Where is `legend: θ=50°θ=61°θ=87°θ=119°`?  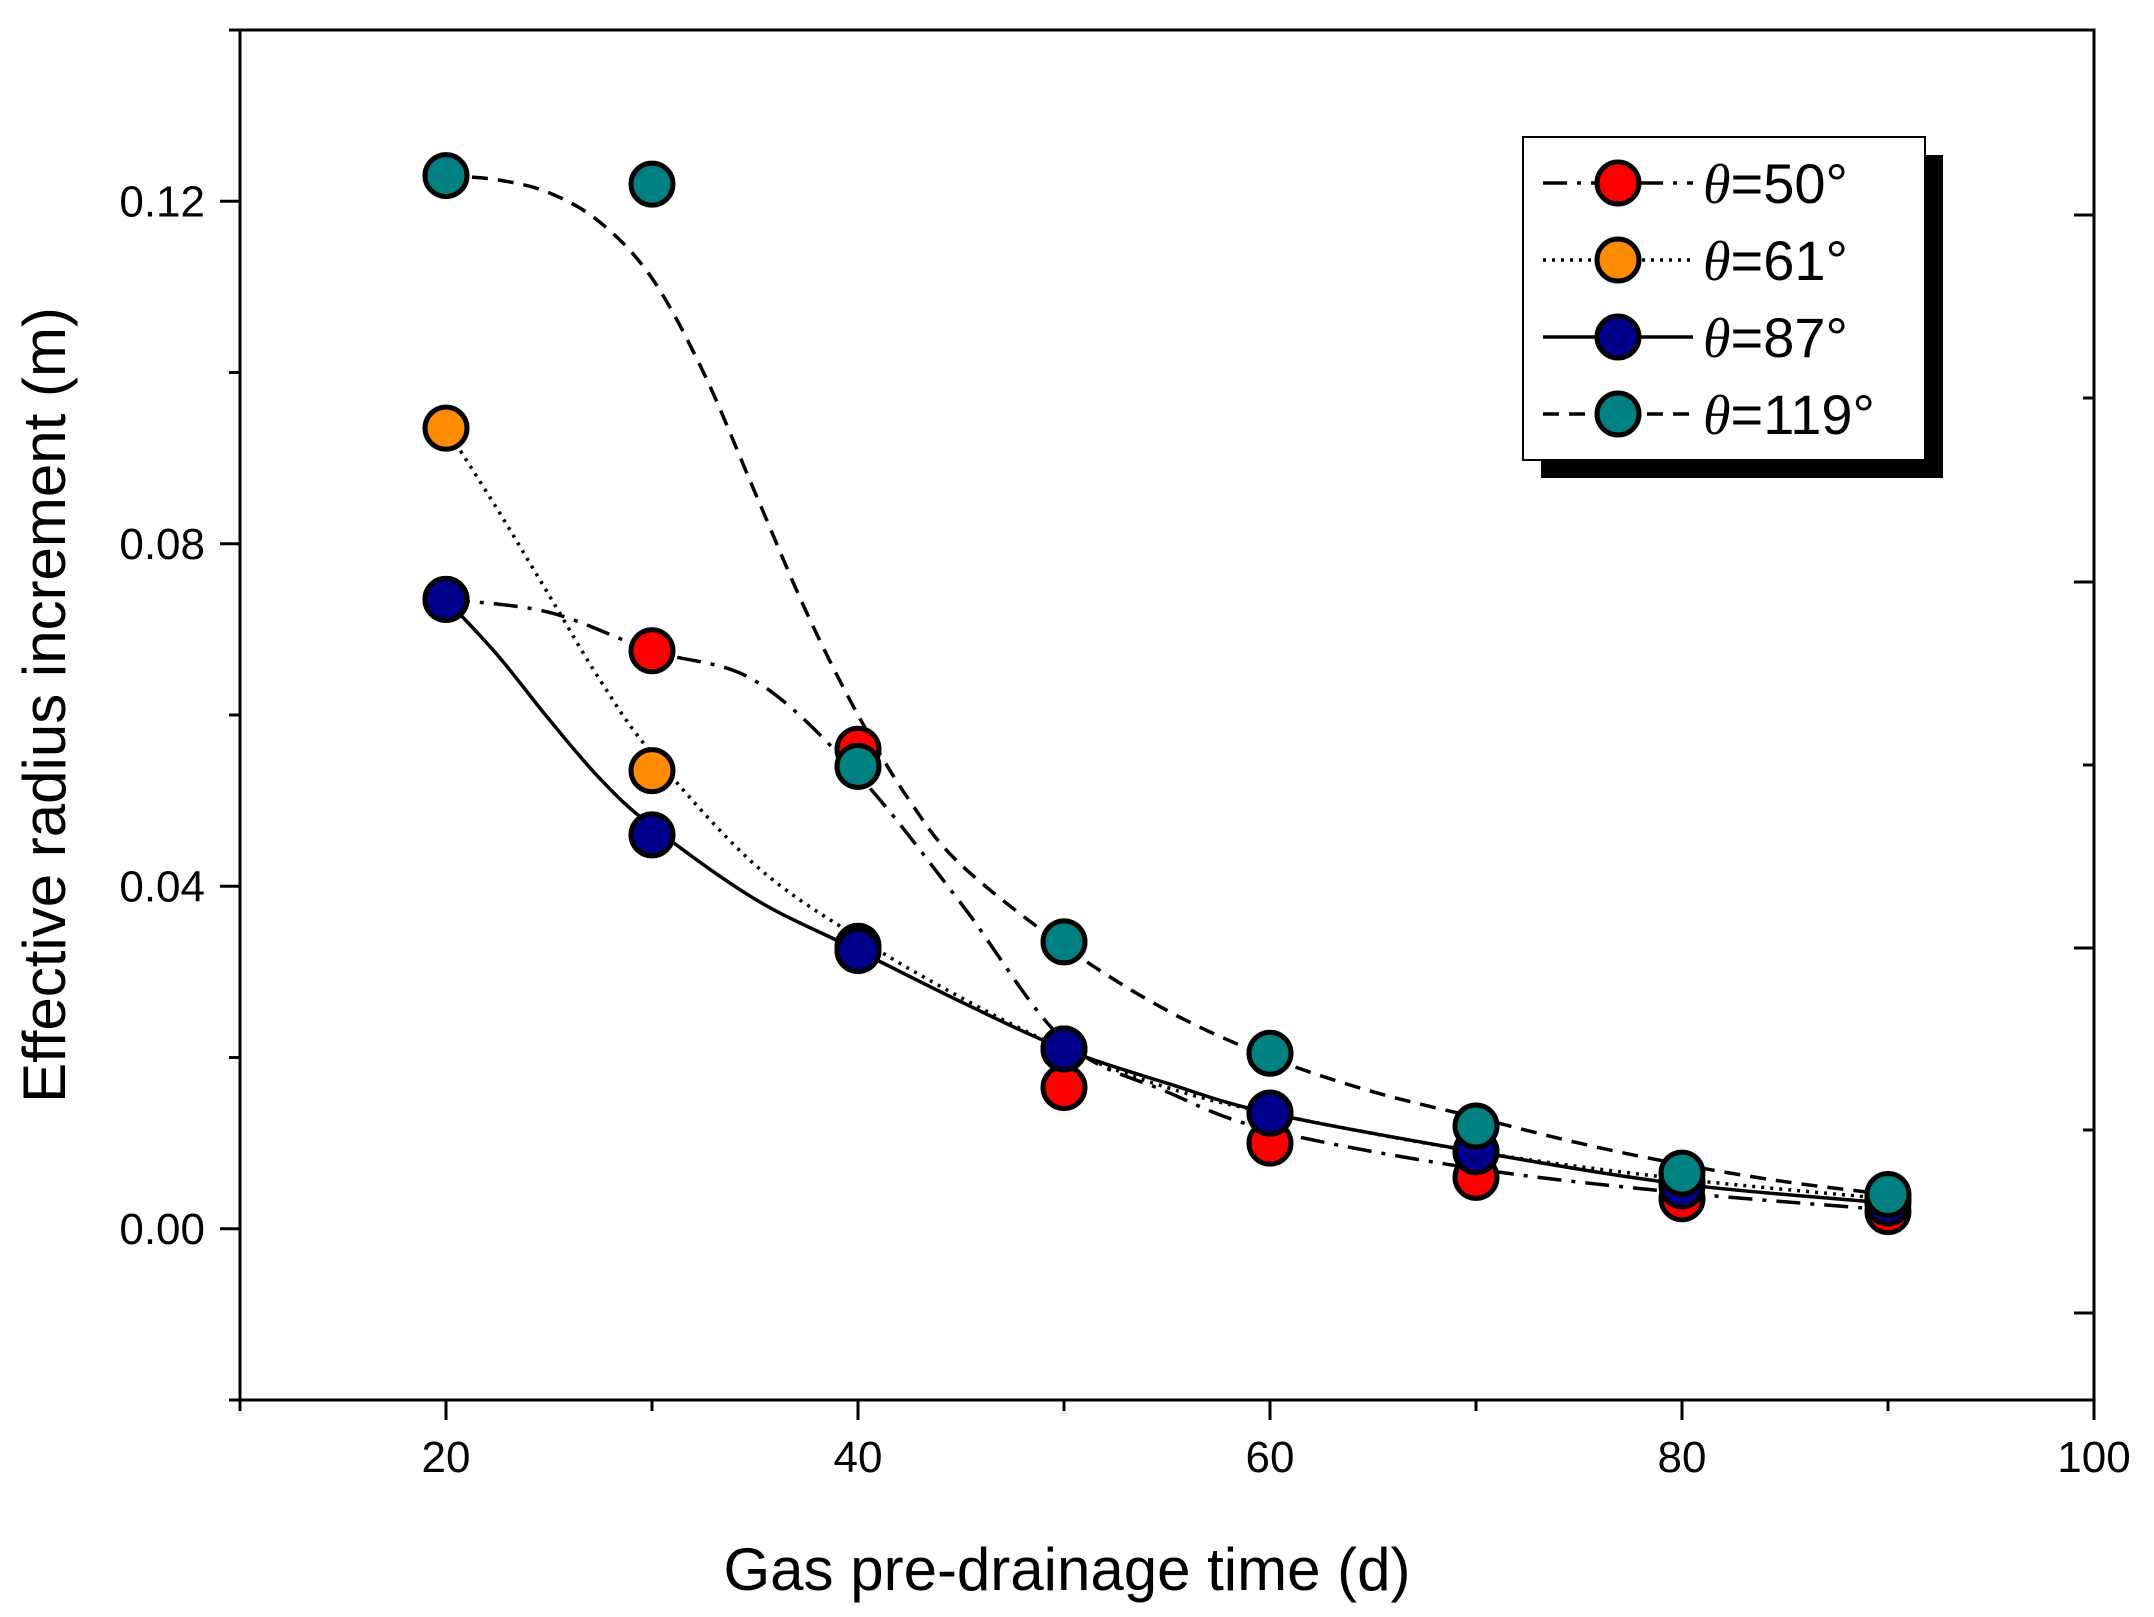 legend: θ=50°θ=61°θ=87°θ=119° is located at coordinates (1732, 307).